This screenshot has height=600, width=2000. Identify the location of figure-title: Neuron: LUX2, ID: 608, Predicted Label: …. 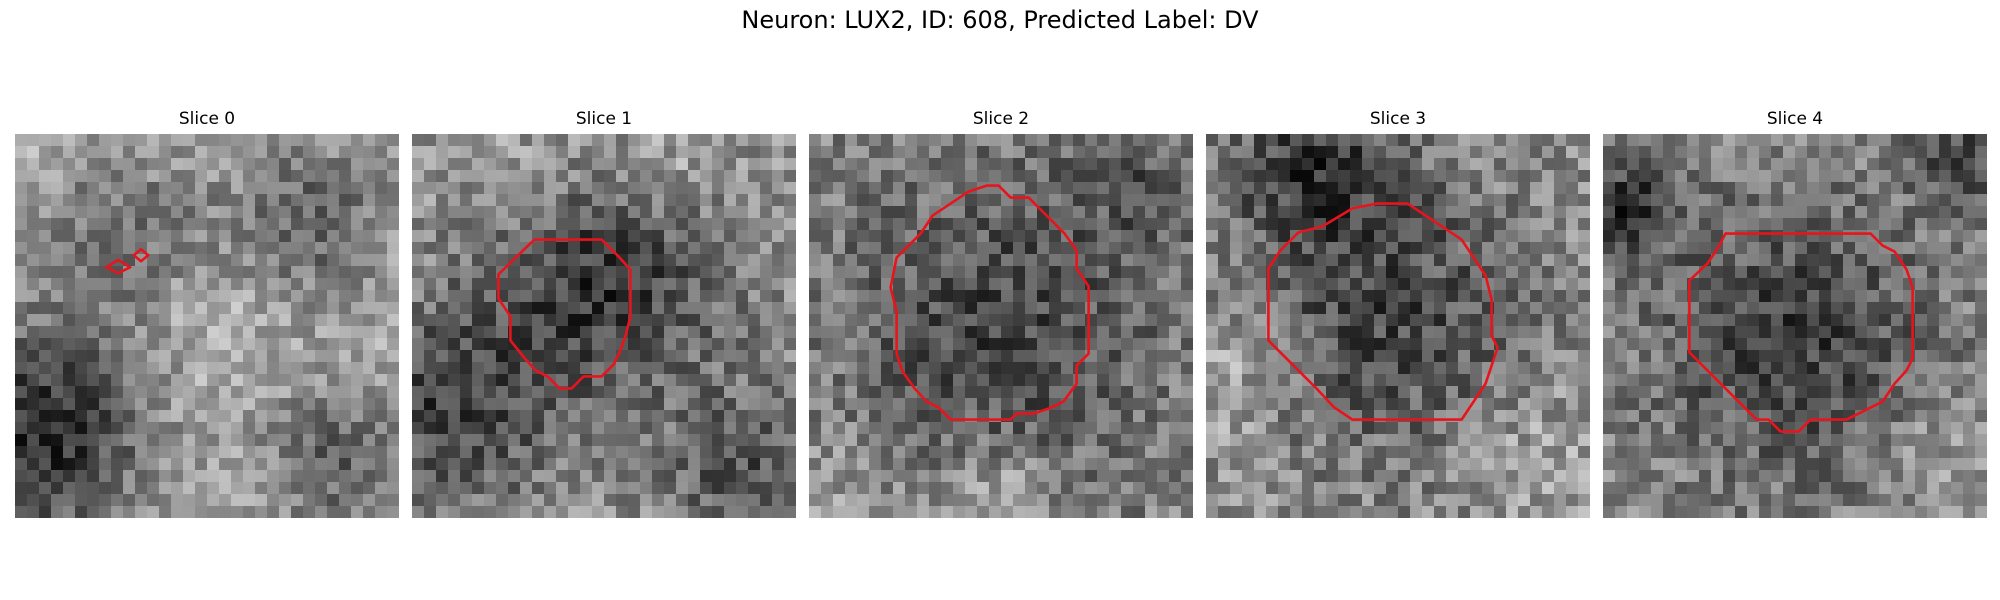
(1000, 20).